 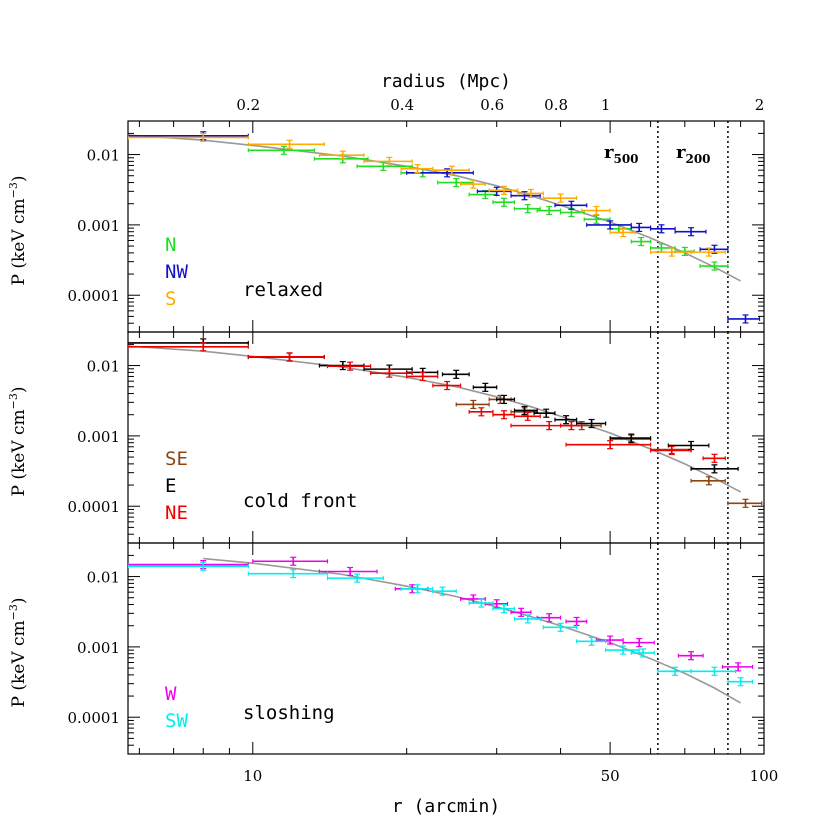 I want to click on top-tick-label: 0.6, so click(x=492, y=105).